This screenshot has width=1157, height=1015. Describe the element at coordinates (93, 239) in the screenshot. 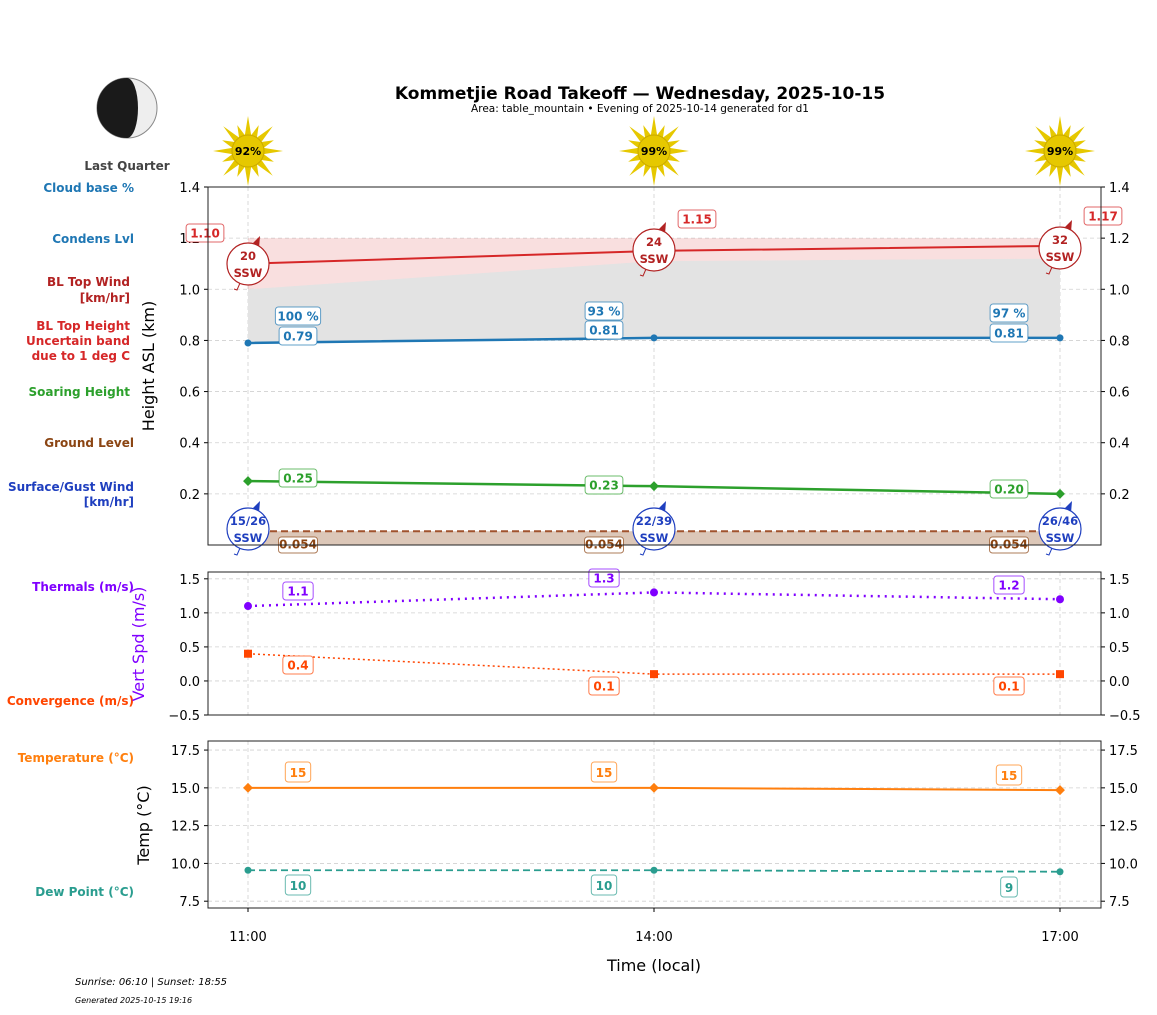

I see `legend-condens: Condens Lvl` at that location.